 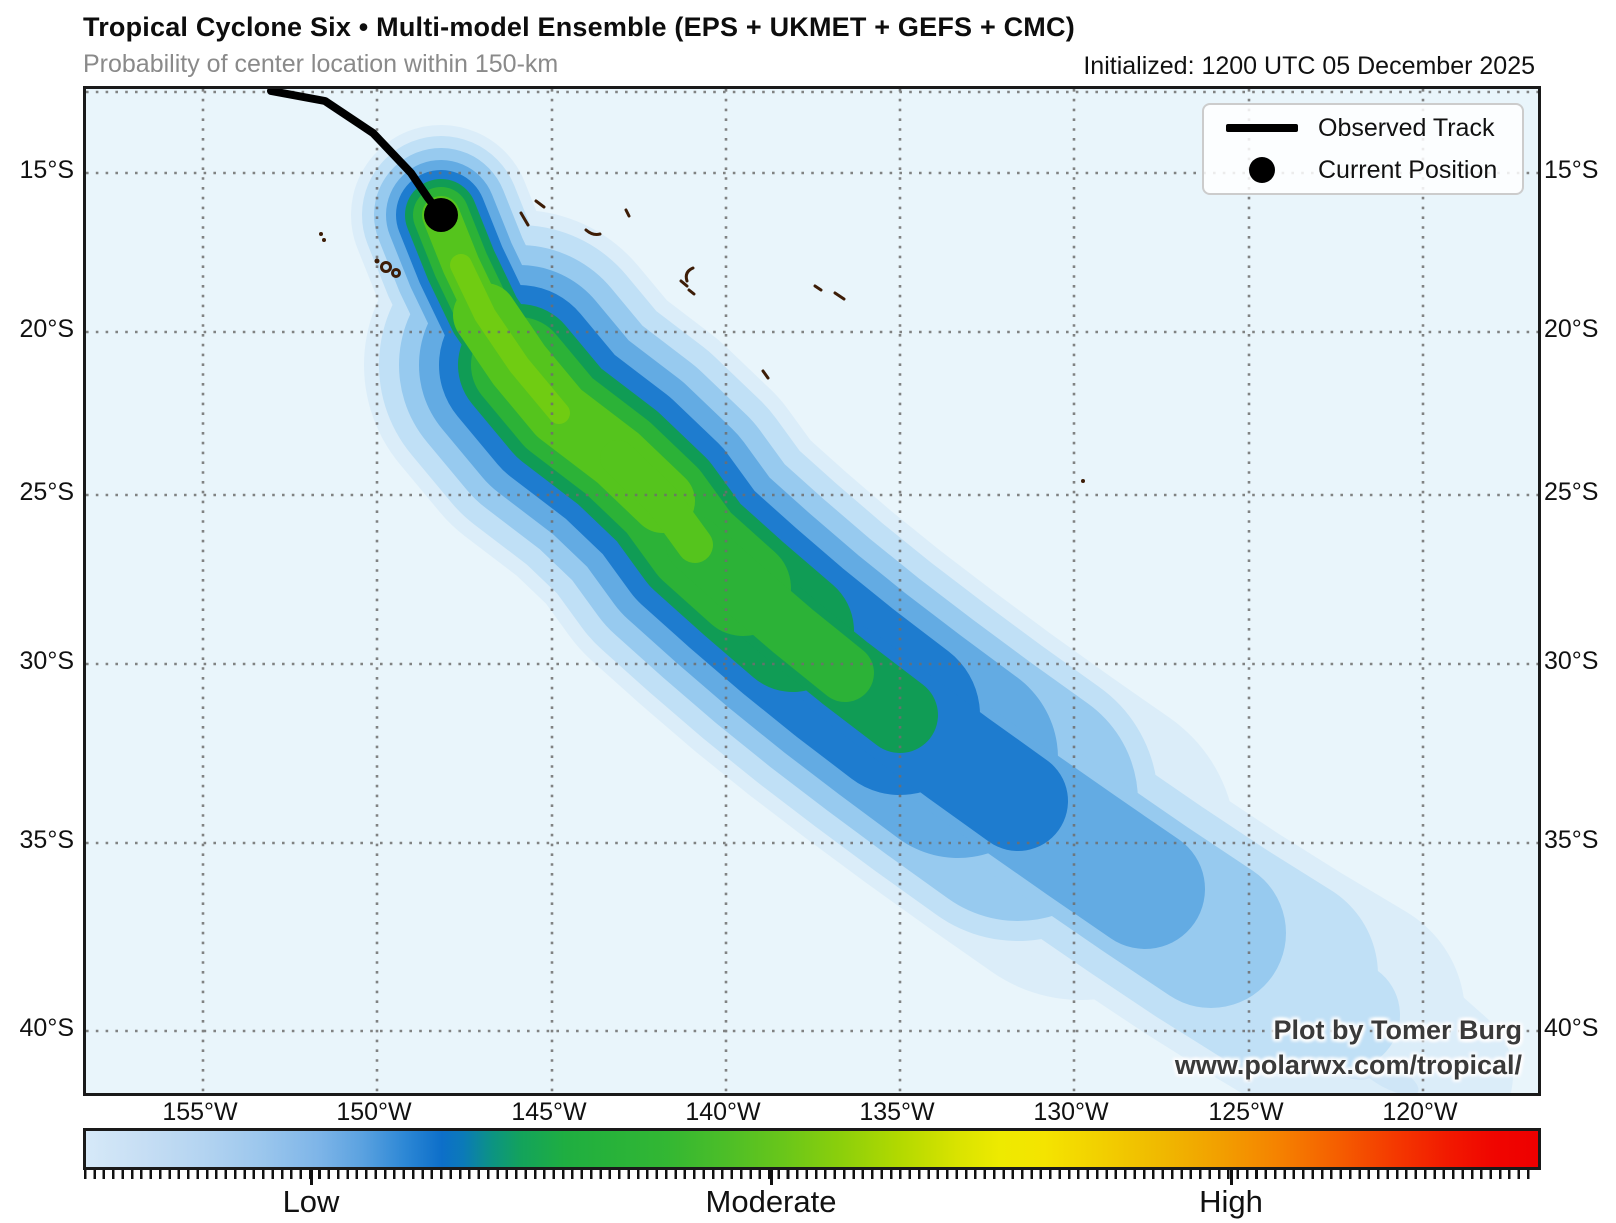 What do you see at coordinates (356, 154) in the screenshot?
I see `observed-track-line` at bounding box center [356, 154].